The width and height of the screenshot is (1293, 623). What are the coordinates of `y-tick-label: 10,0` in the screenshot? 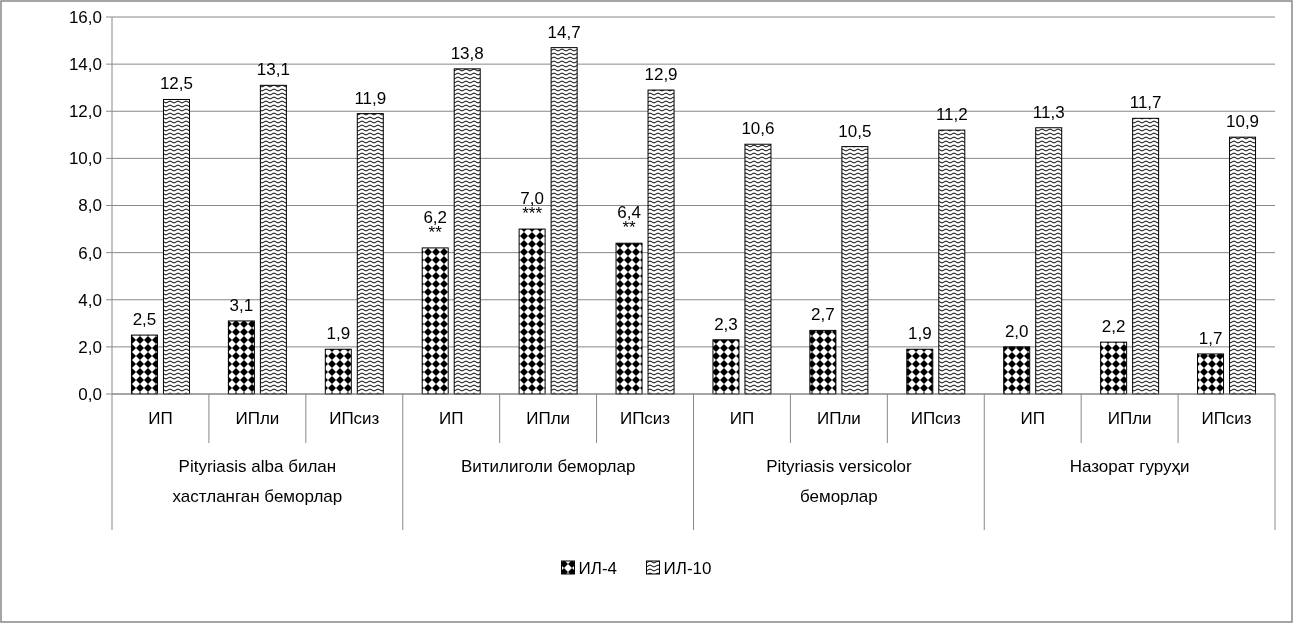 It's located at (85, 159).